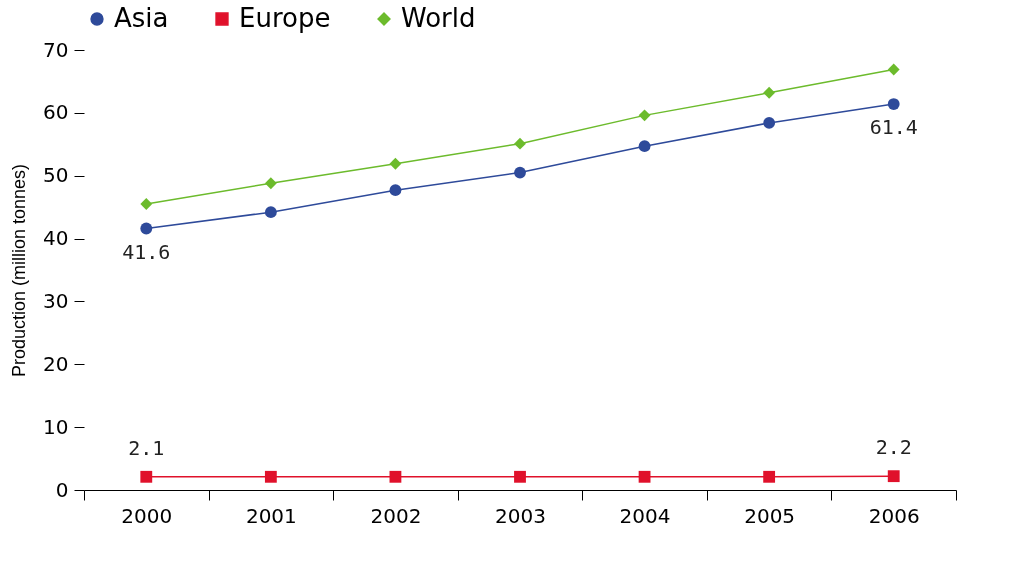 This screenshot has height=572, width=1034. Describe the element at coordinates (271, 515) in the screenshot. I see `x-tick-label: 2001` at that location.